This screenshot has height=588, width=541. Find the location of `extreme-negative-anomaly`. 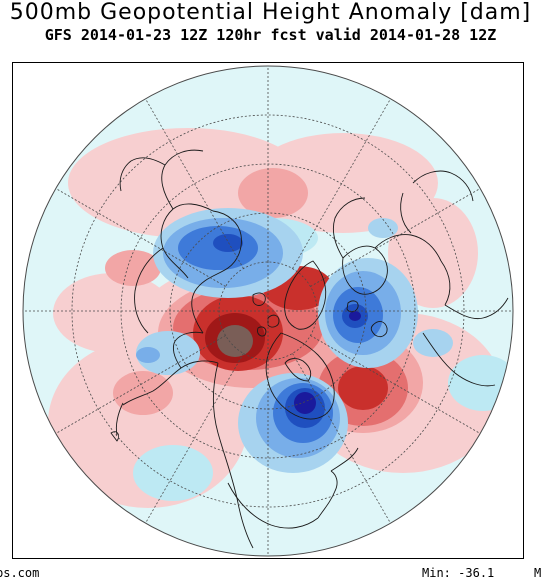

extreme-negative-anomaly is located at coordinates (327, 362).